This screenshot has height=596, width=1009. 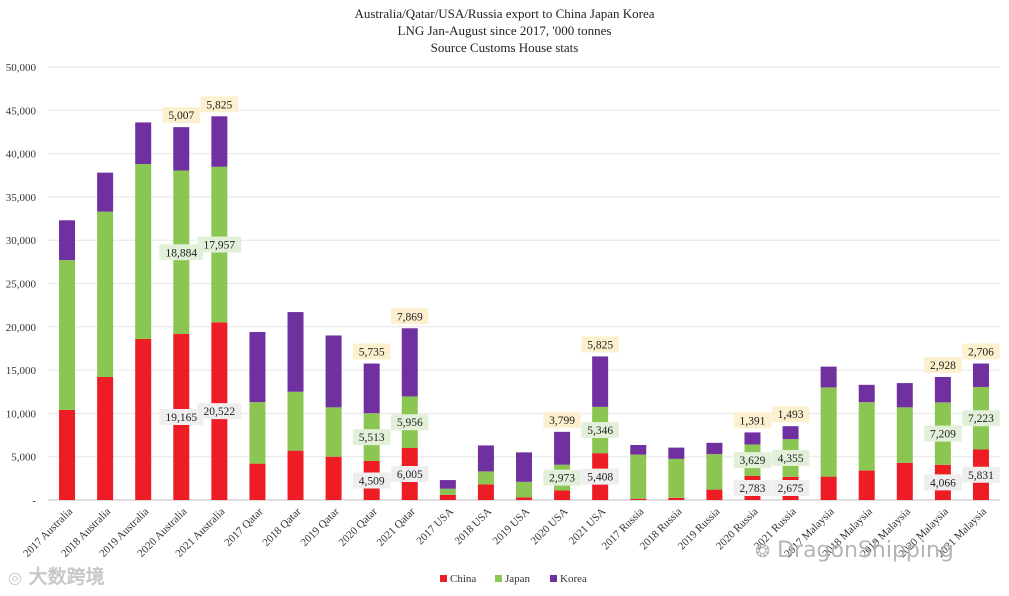 I want to click on data-label-korea: 5,735, so click(x=371, y=351).